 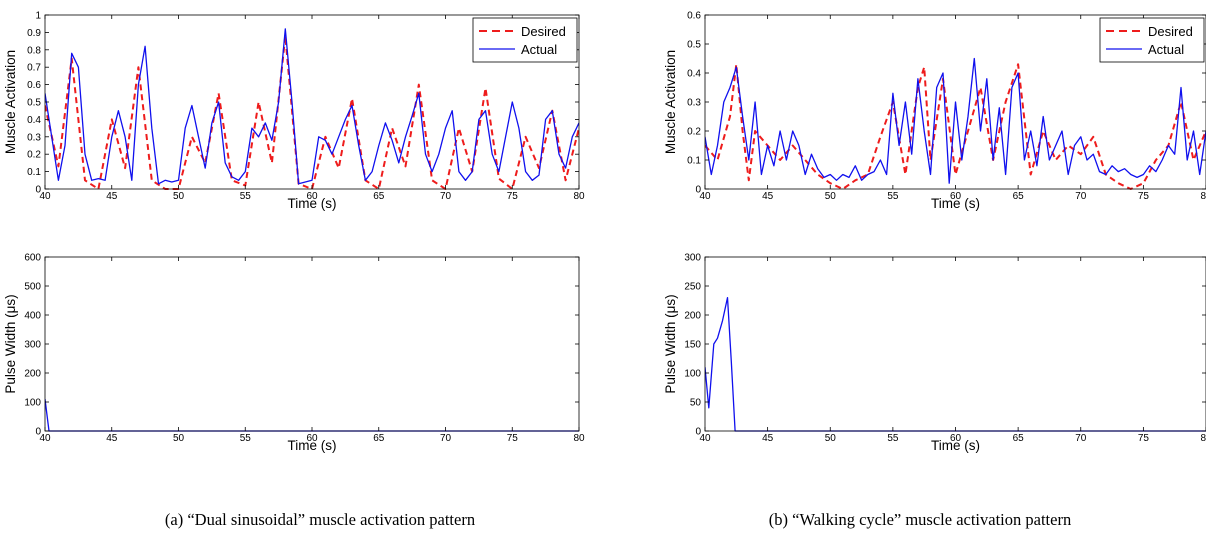 What do you see at coordinates (692, 287) in the screenshot?
I see `y-tick-label: 250` at bounding box center [692, 287].